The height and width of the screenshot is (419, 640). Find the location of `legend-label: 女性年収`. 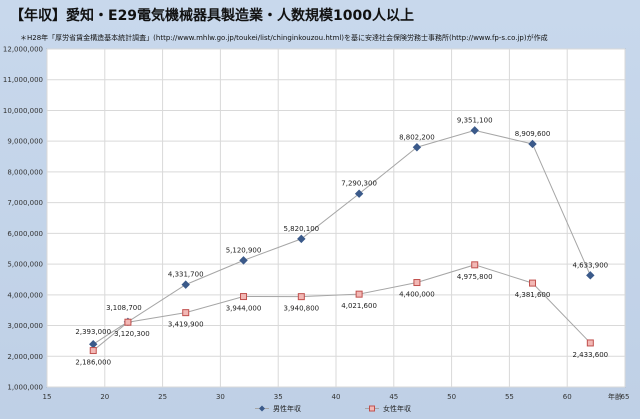

legend-label: 女性年収 is located at coordinates (397, 408).